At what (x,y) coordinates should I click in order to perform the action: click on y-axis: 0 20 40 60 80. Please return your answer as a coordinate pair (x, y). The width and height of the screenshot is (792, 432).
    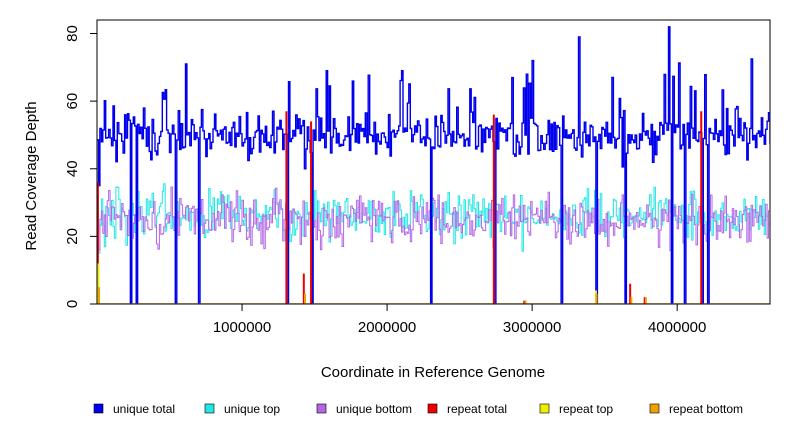
    Looking at the image, I should click on (80, 166).